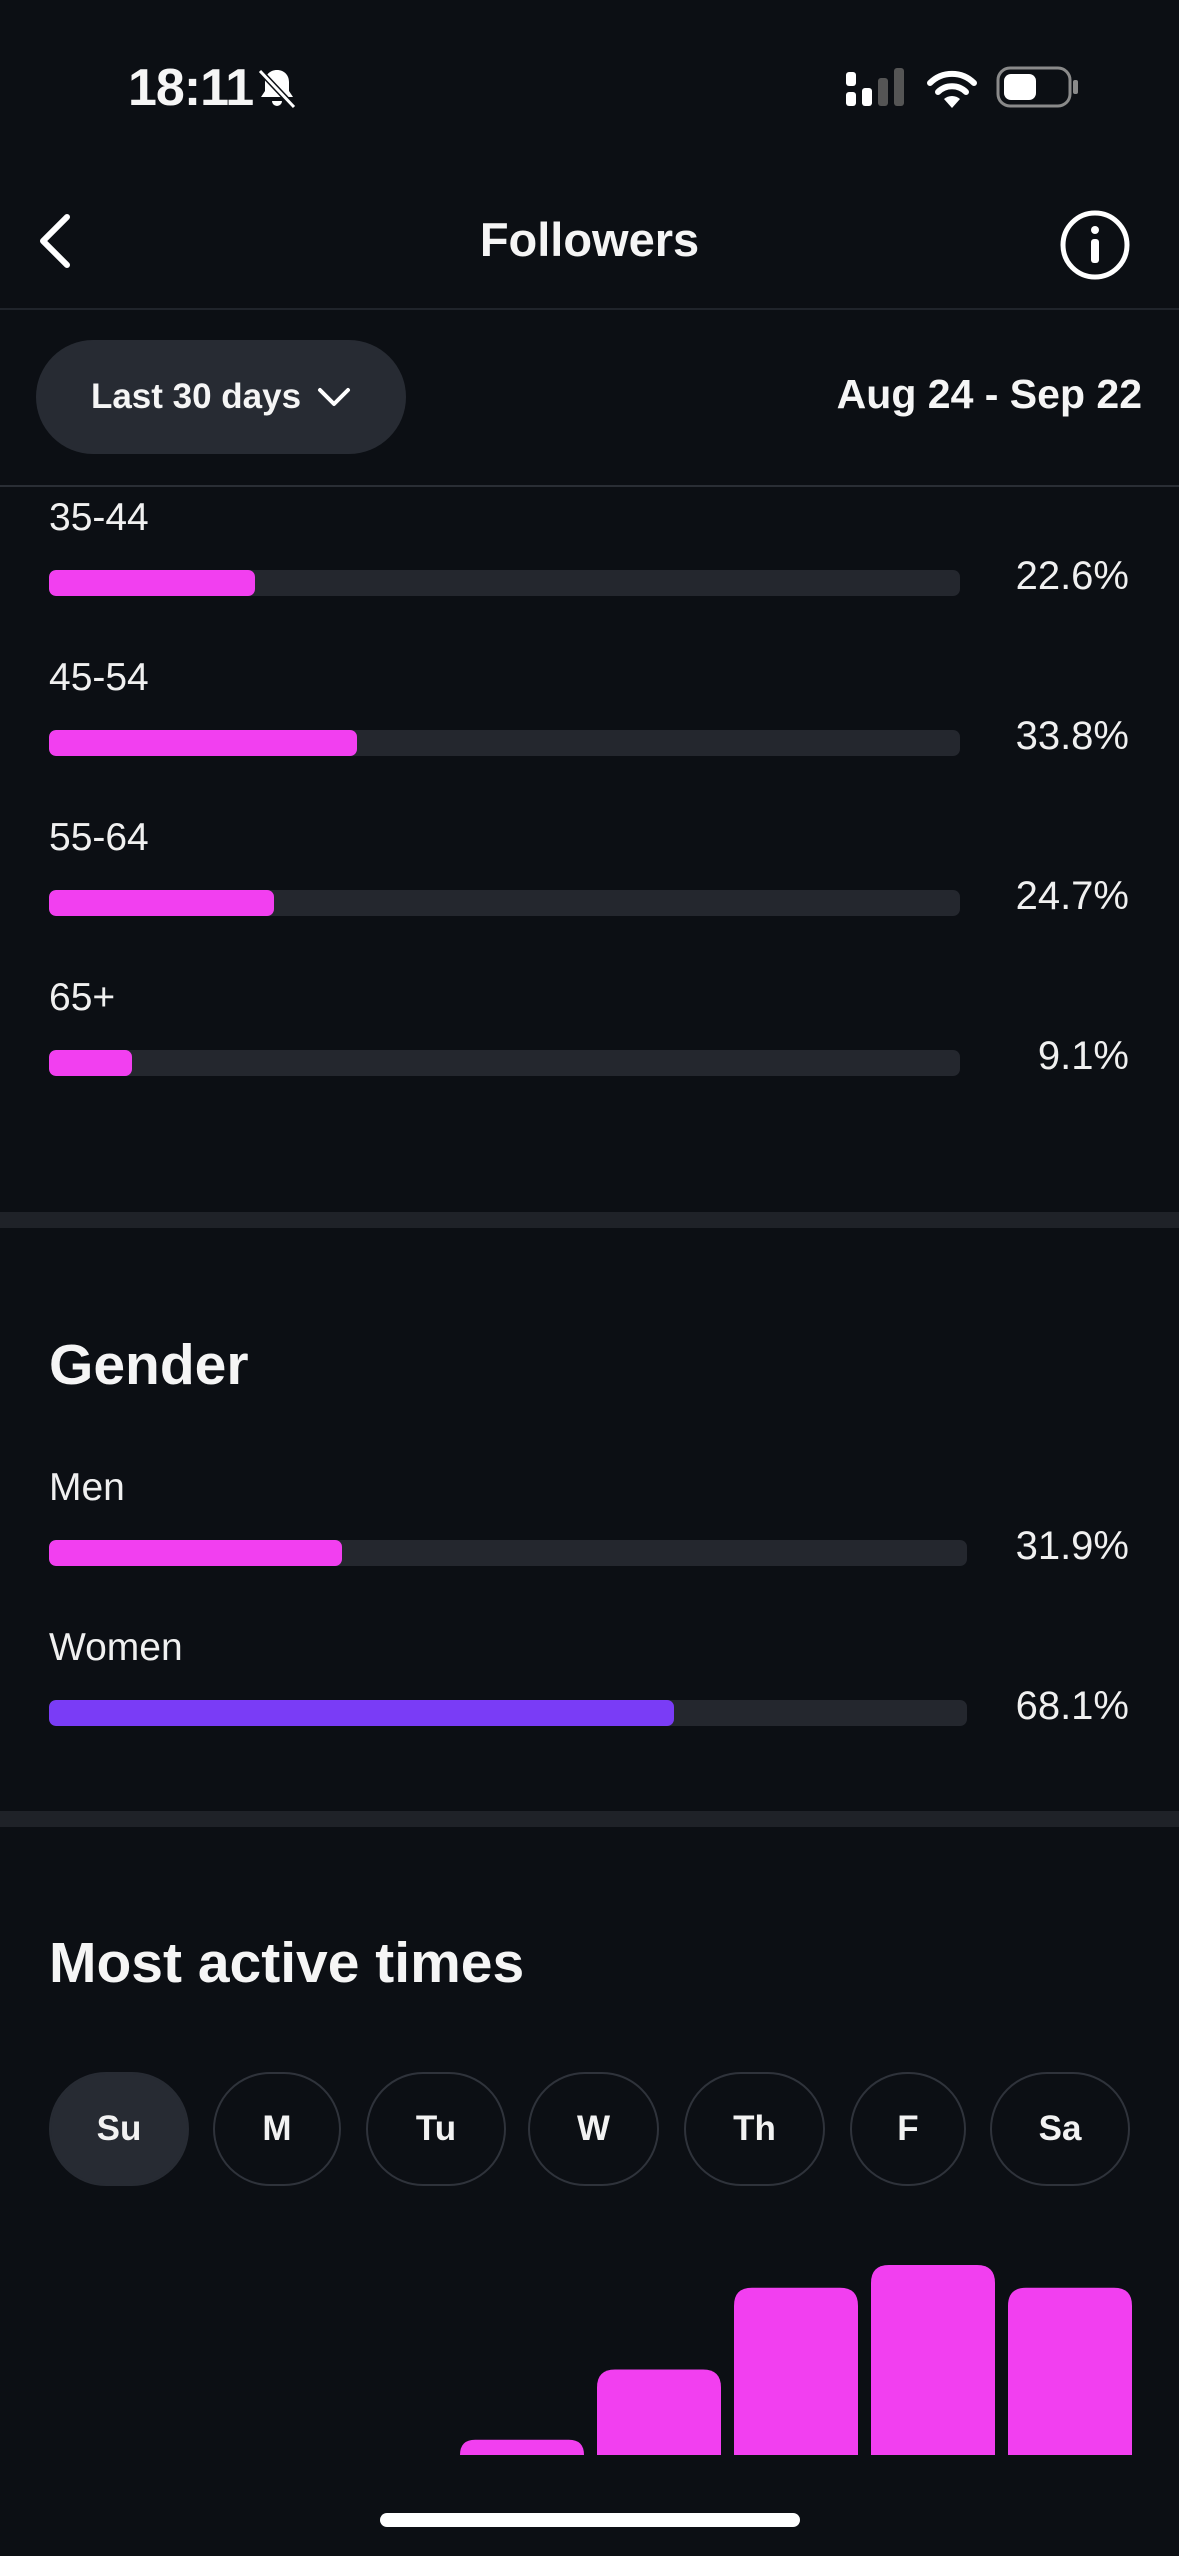 The height and width of the screenshot is (2556, 1179). I want to click on status-time: 18:11, so click(191, 88).